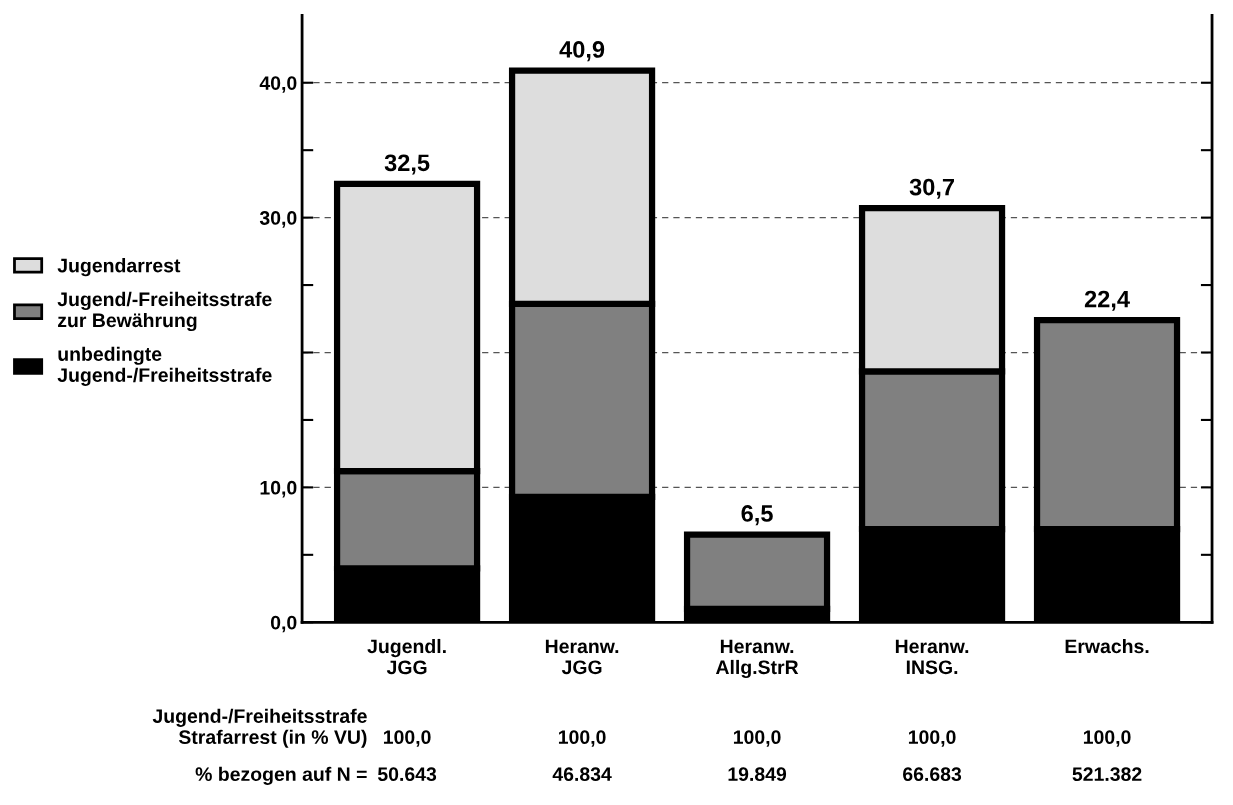  I want to click on y-tick-label: 40,0, so click(278, 84).